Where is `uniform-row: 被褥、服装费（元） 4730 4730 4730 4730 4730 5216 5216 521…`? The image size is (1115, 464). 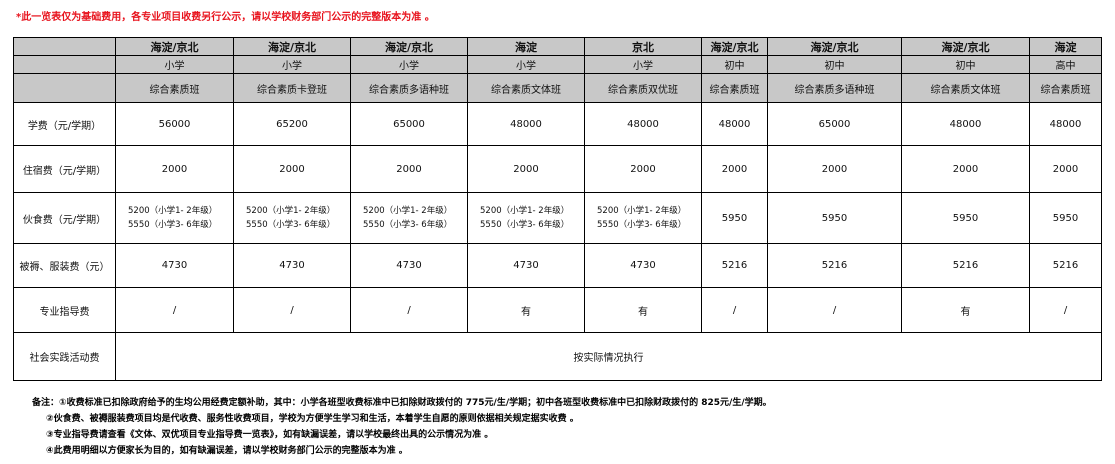
uniform-row: 被褥、服装费（元） 4730 4730 4730 4730 4730 5216 5216 521… is located at coordinates (557, 265).